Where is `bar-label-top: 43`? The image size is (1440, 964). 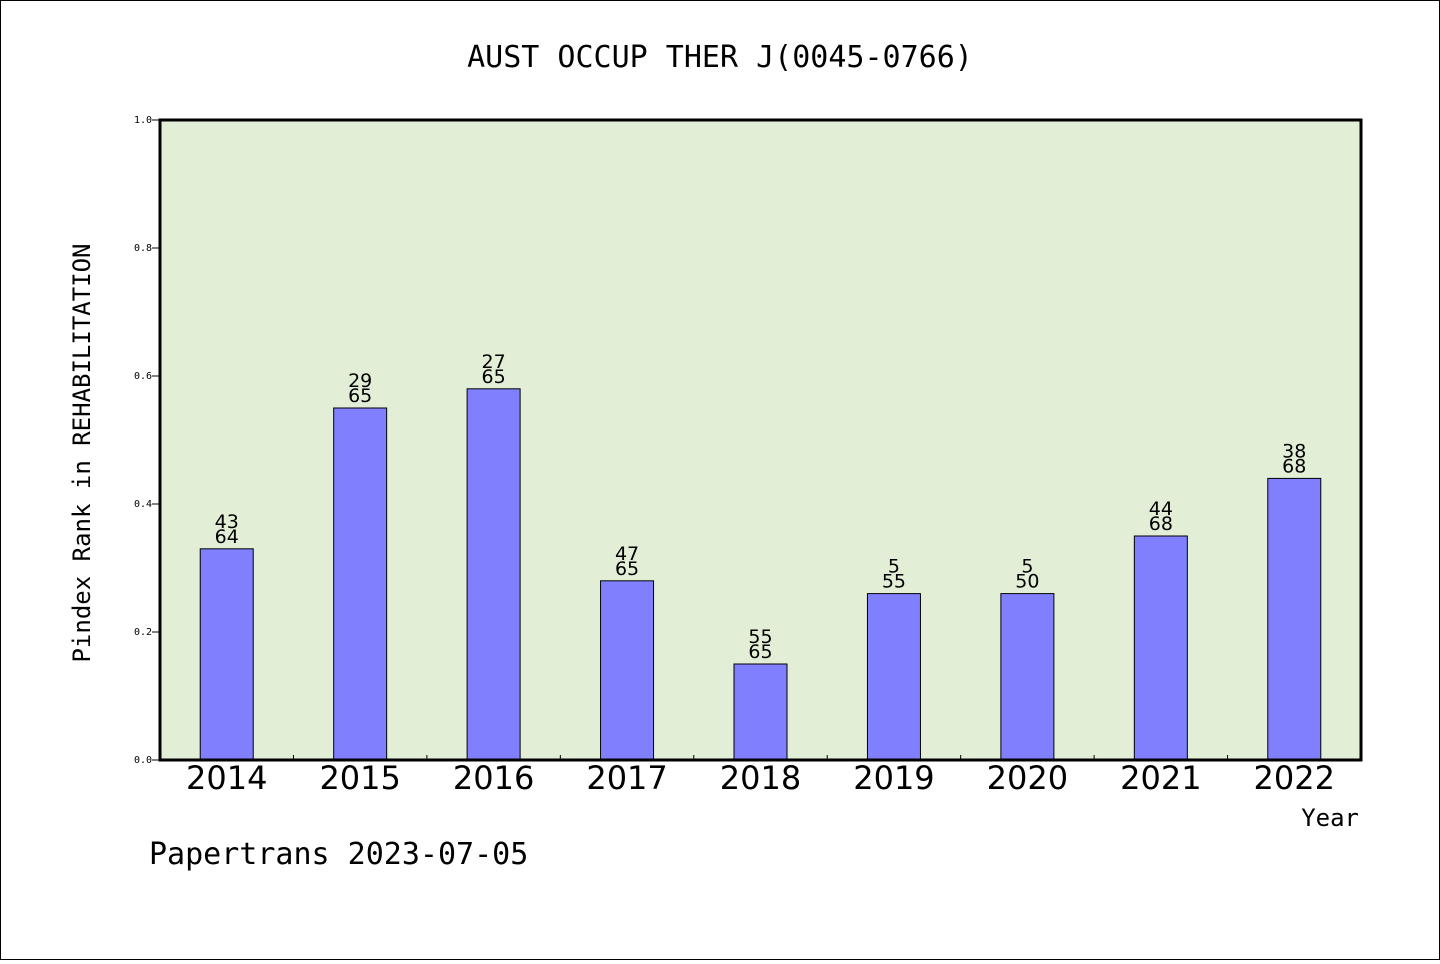 bar-label-top: 43 is located at coordinates (227, 522).